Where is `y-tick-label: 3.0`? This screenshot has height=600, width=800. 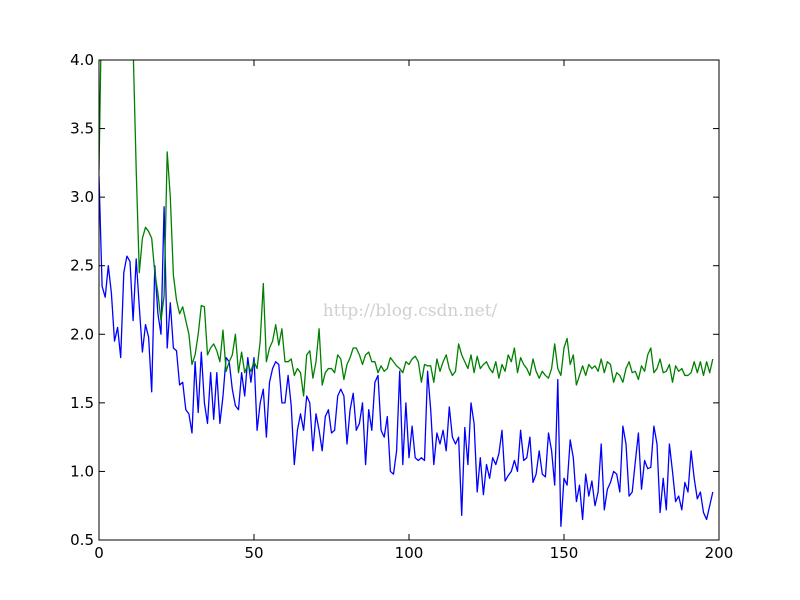 y-tick-label: 3.0 is located at coordinates (82, 197).